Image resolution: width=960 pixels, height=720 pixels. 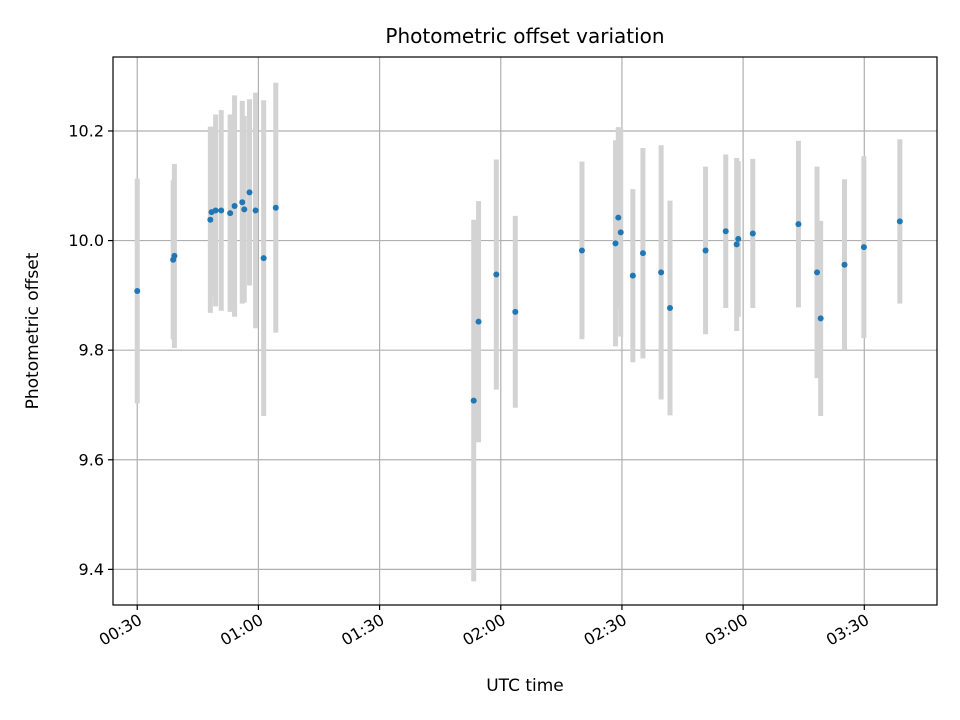 I want to click on y-tick-label: 9.8, so click(x=91, y=350).